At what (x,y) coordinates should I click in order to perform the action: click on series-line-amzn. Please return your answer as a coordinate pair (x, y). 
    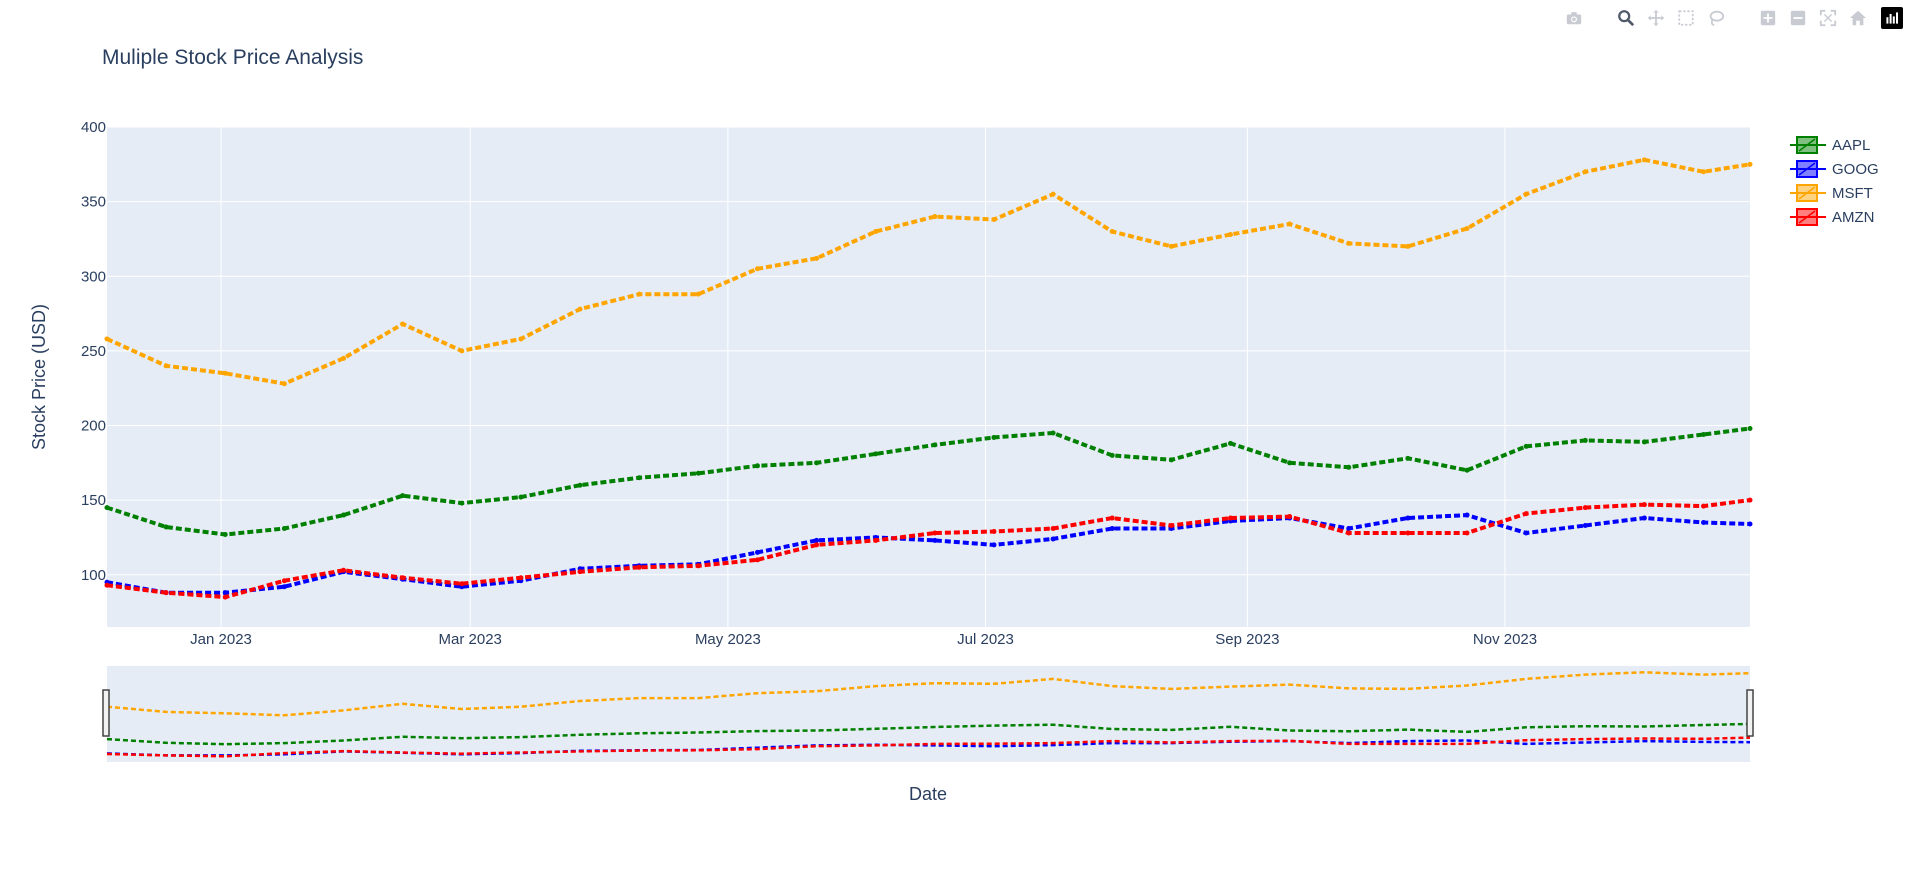
    Looking at the image, I should click on (928, 549).